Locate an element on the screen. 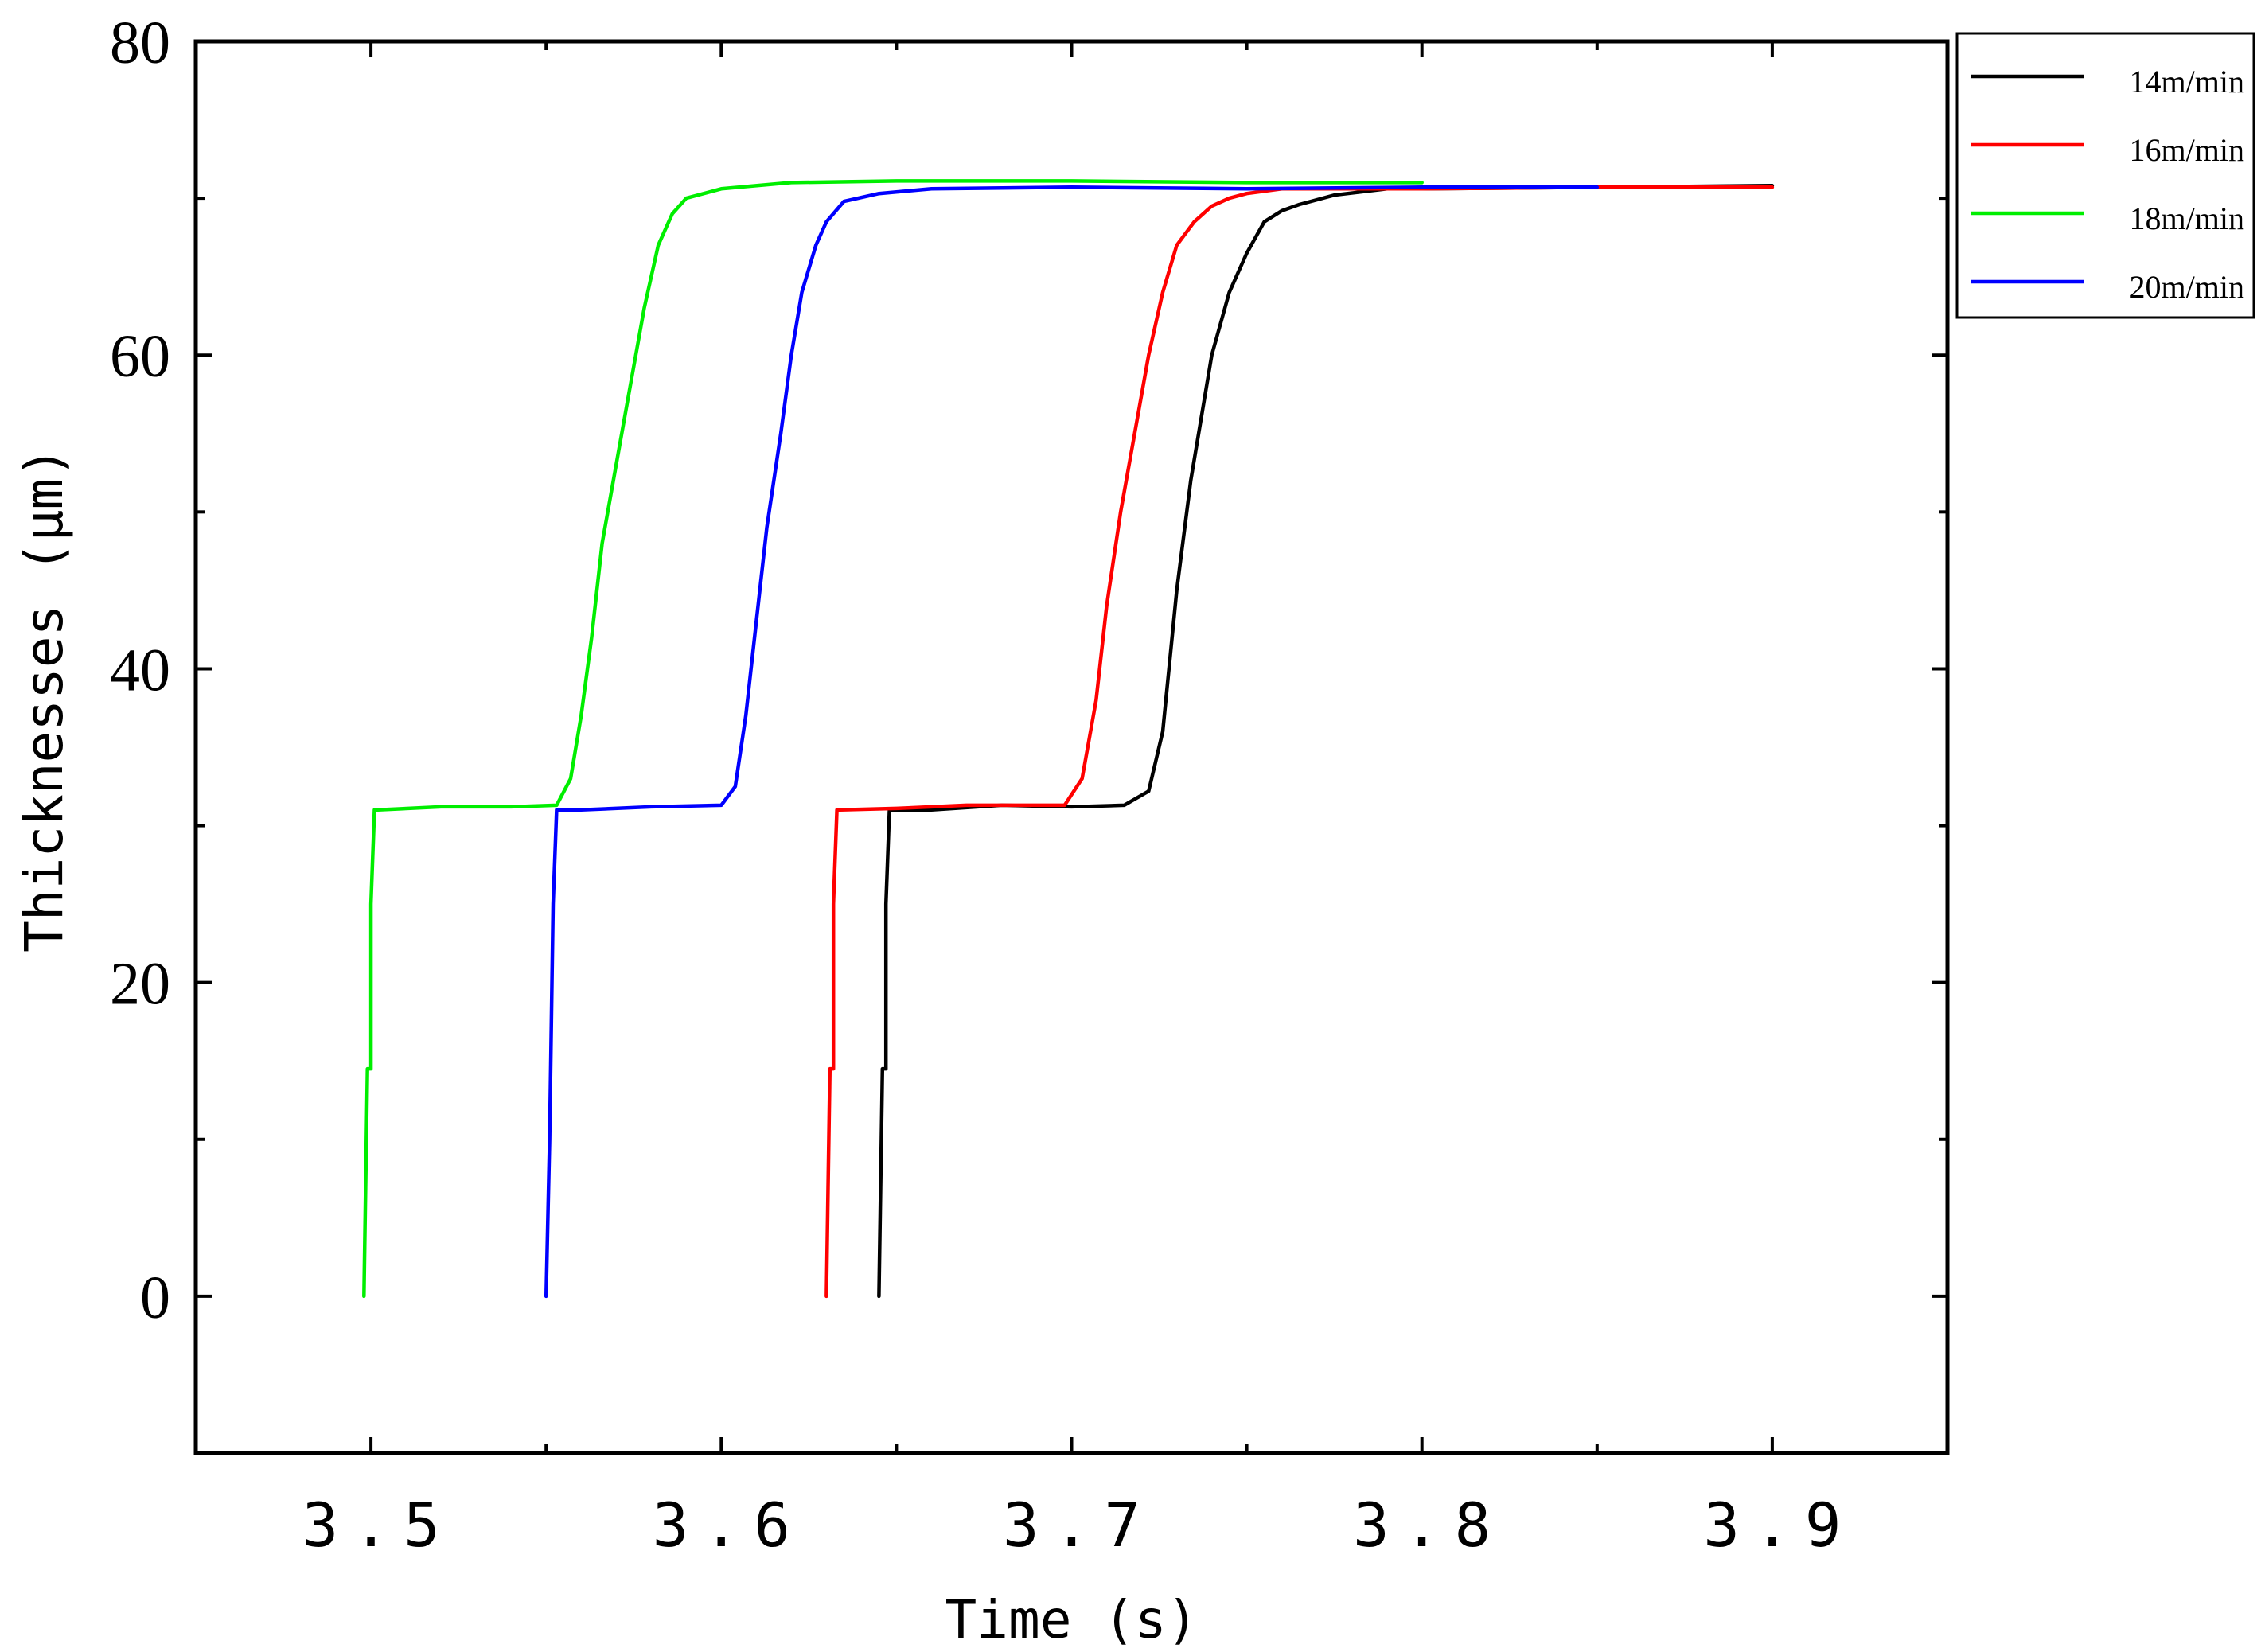 The width and height of the screenshot is (2261, 1652). y-tick-label: 80 is located at coordinates (140, 43).